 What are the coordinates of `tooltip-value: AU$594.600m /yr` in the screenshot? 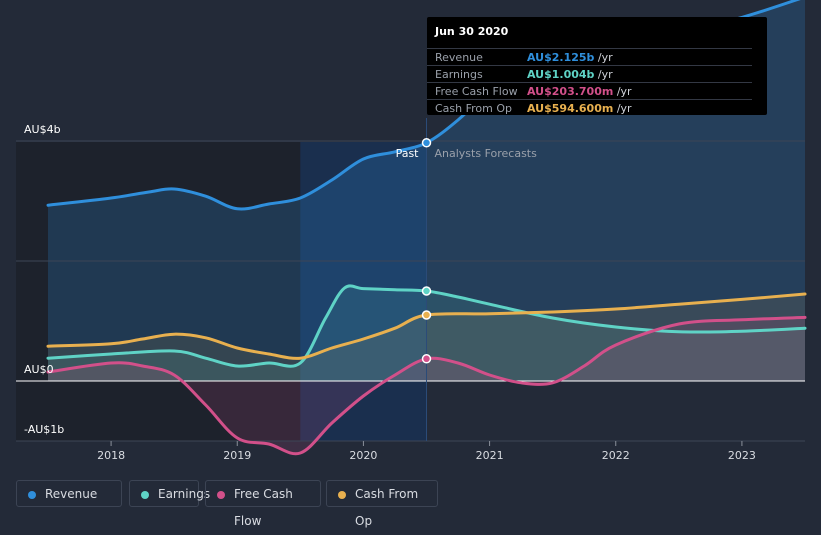 It's located at (579, 108).